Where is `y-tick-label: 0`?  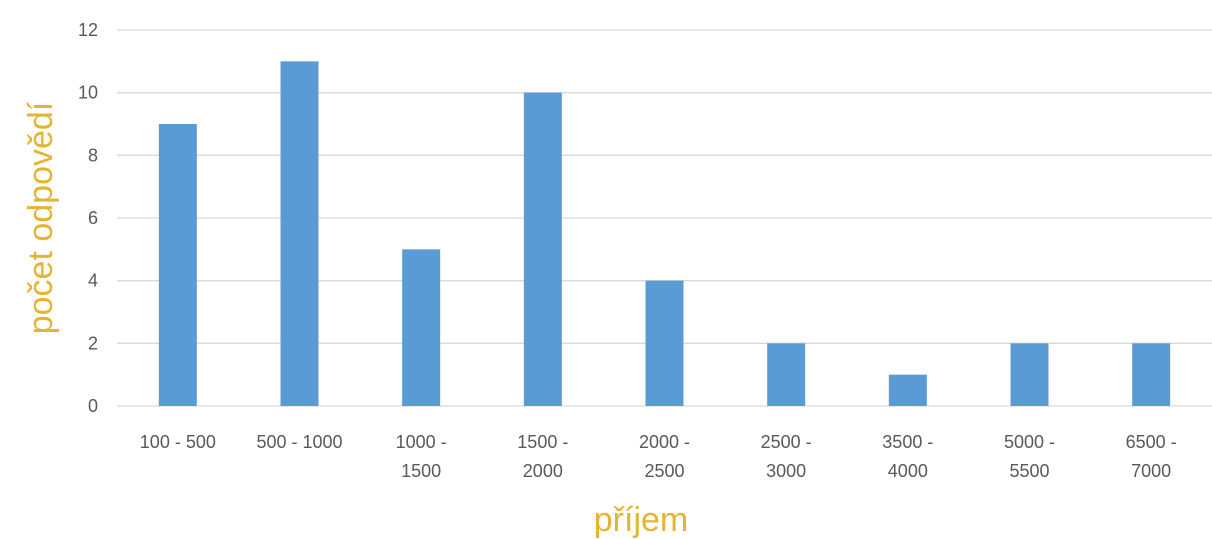
y-tick-label: 0 is located at coordinates (93, 406).